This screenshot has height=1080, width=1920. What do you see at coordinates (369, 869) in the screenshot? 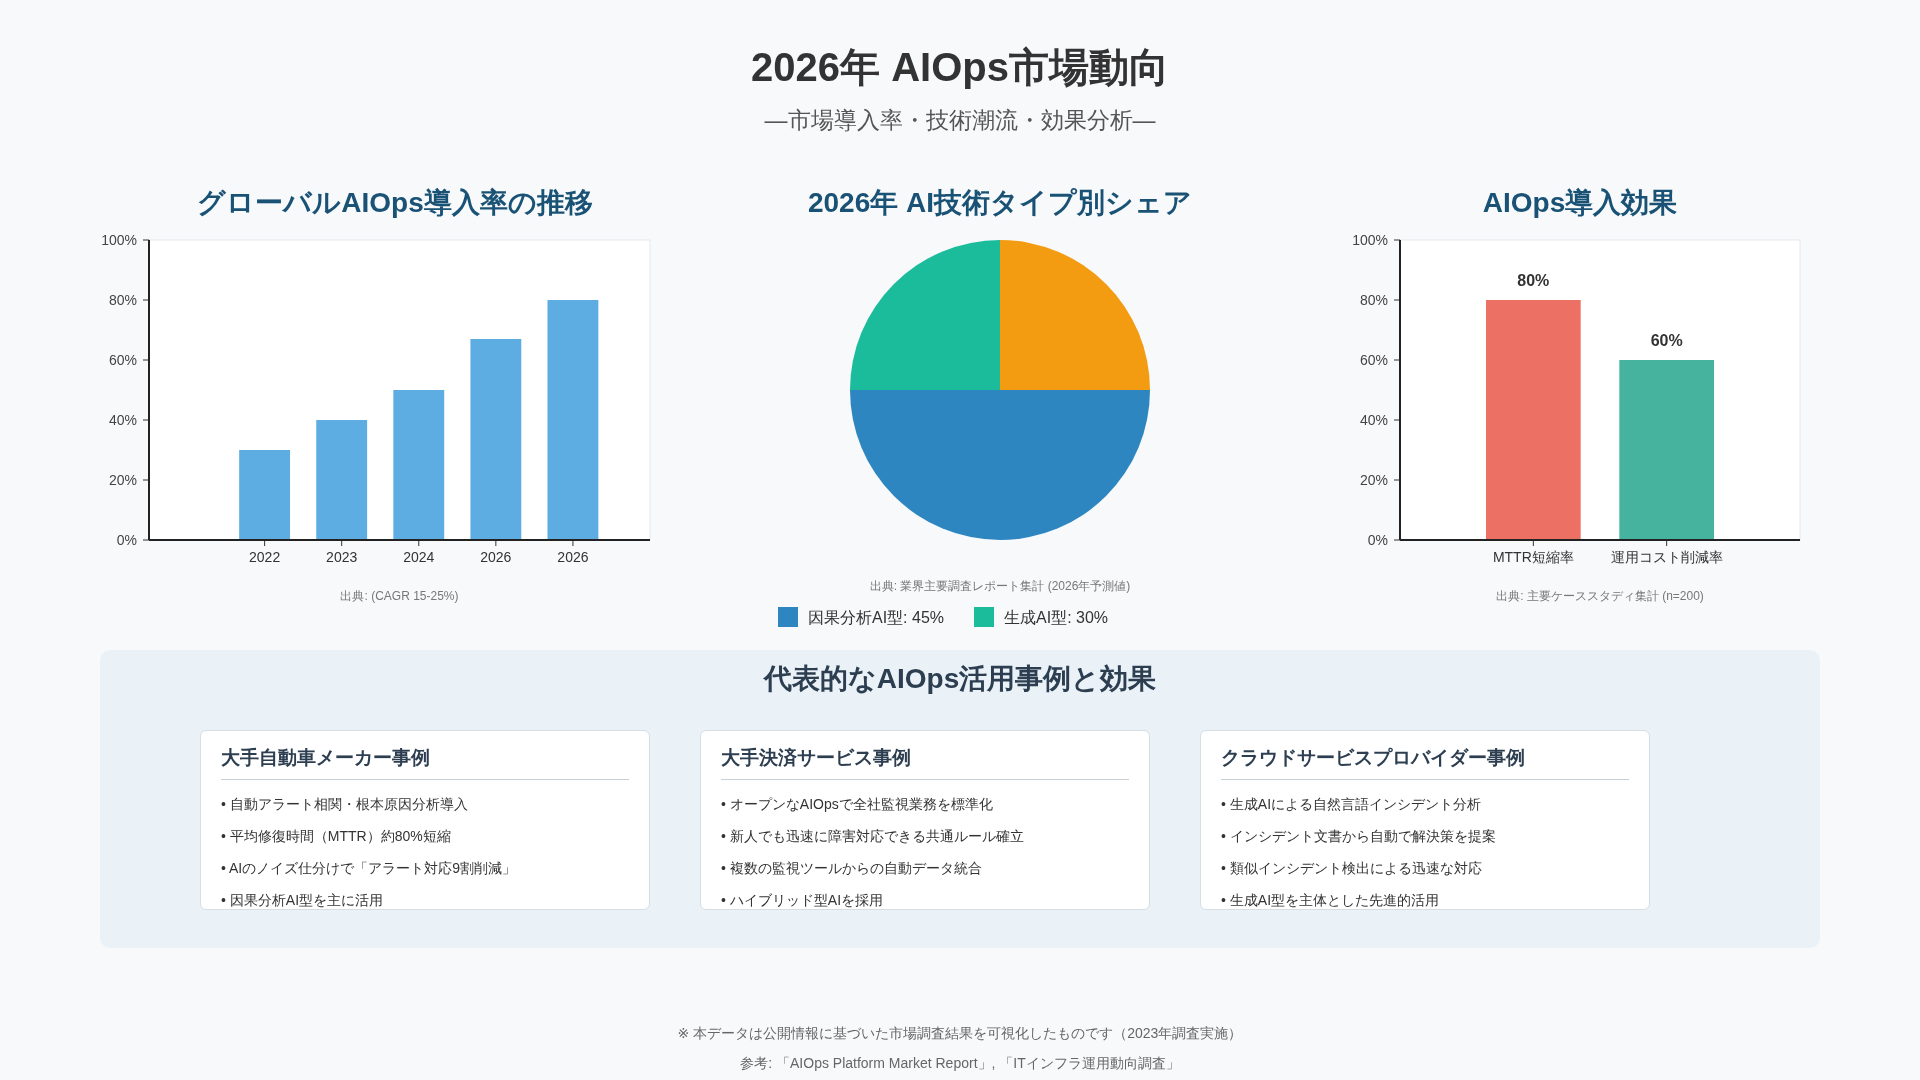
I see `text: • AIのノイズ仕分けで「アラート対応9割削減」` at bounding box center [369, 869].